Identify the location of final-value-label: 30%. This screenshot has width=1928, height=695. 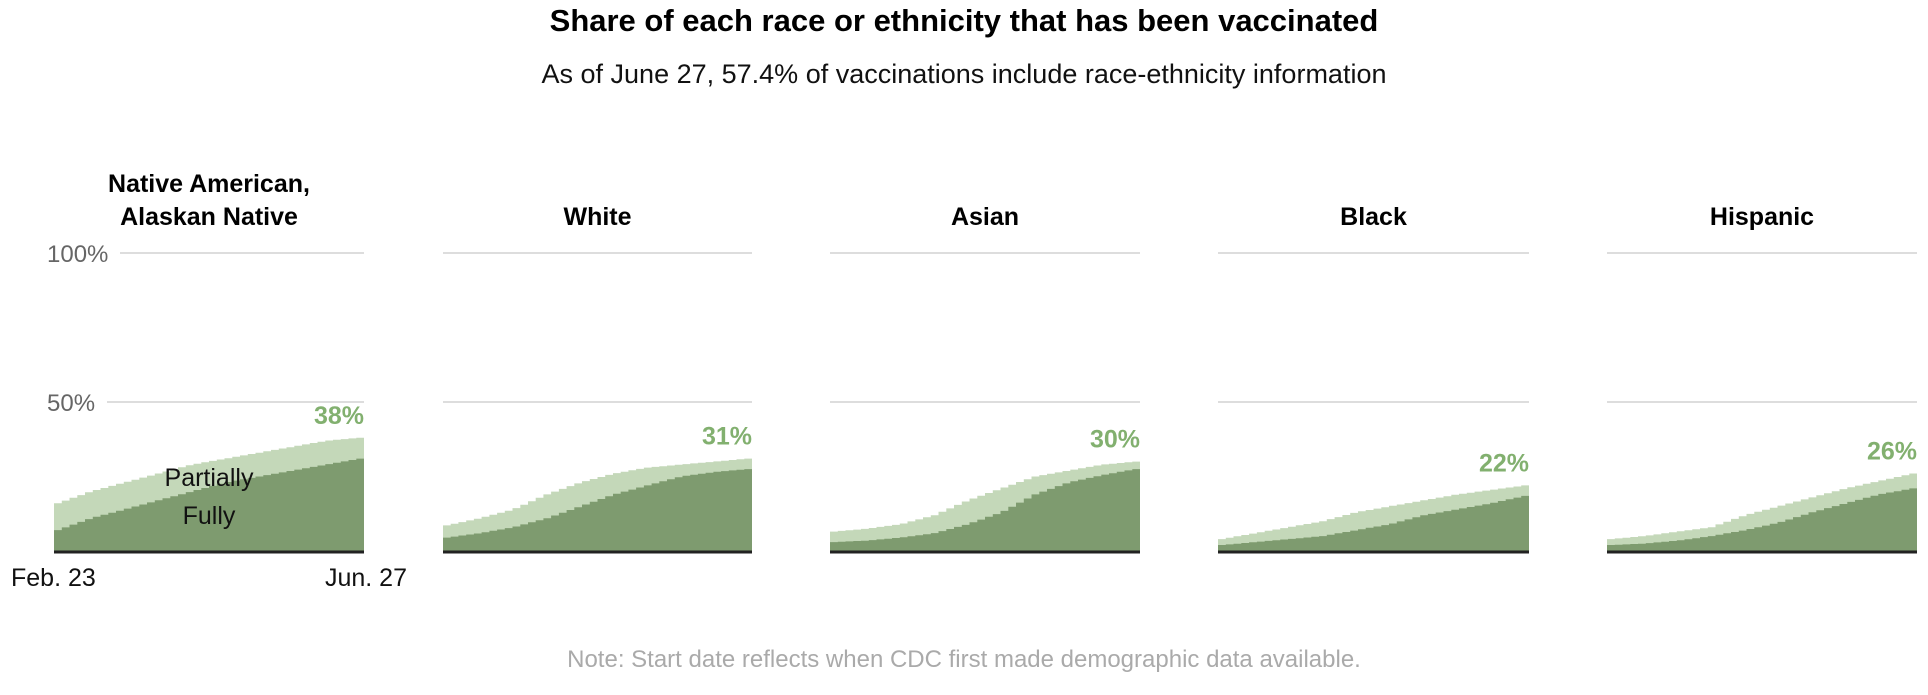
(1115, 440).